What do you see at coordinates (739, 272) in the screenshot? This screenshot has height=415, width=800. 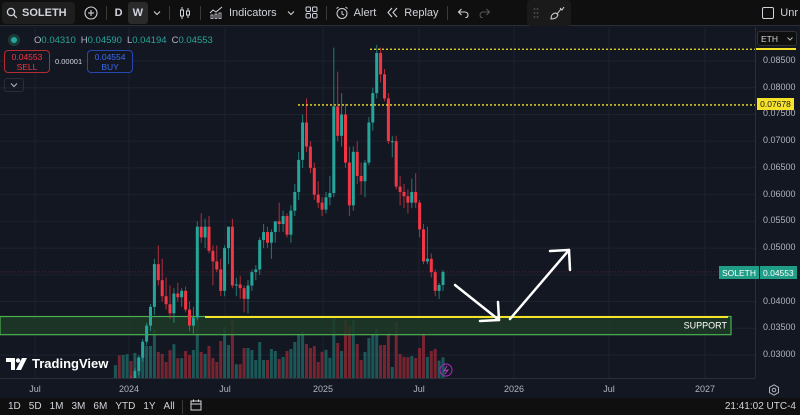 I see `current-symbol: SOLETH` at bounding box center [739, 272].